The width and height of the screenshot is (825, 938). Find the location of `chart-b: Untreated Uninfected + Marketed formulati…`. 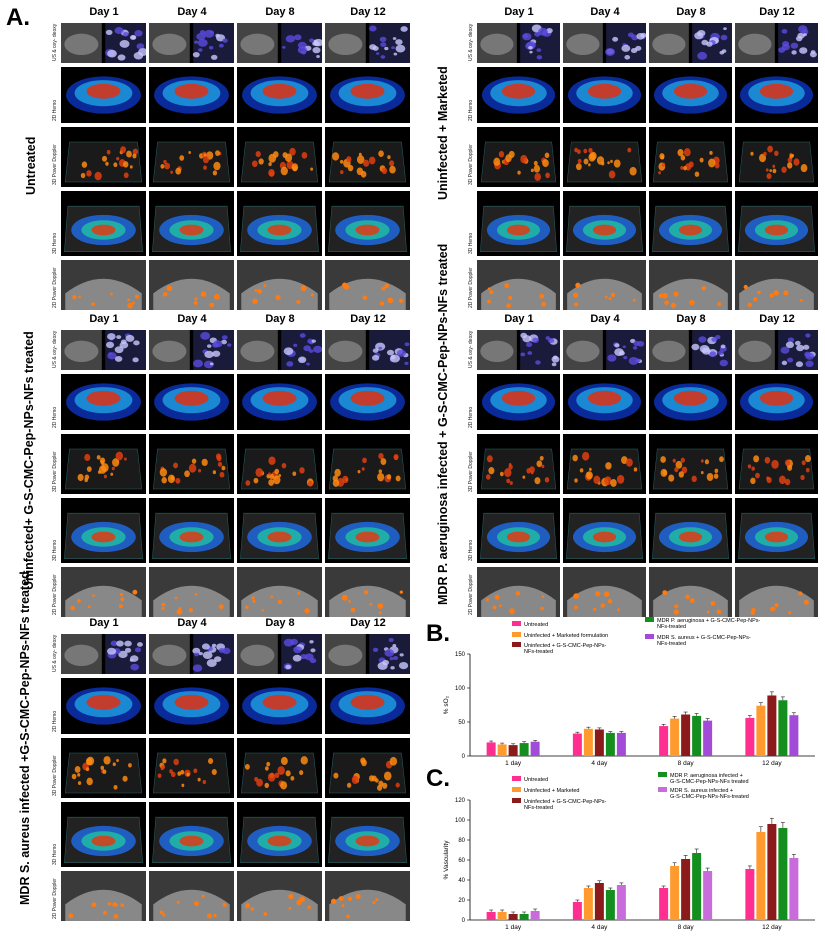

chart-b: Untreated Uninfected + Marketed formulati… is located at coordinates (627, 691).